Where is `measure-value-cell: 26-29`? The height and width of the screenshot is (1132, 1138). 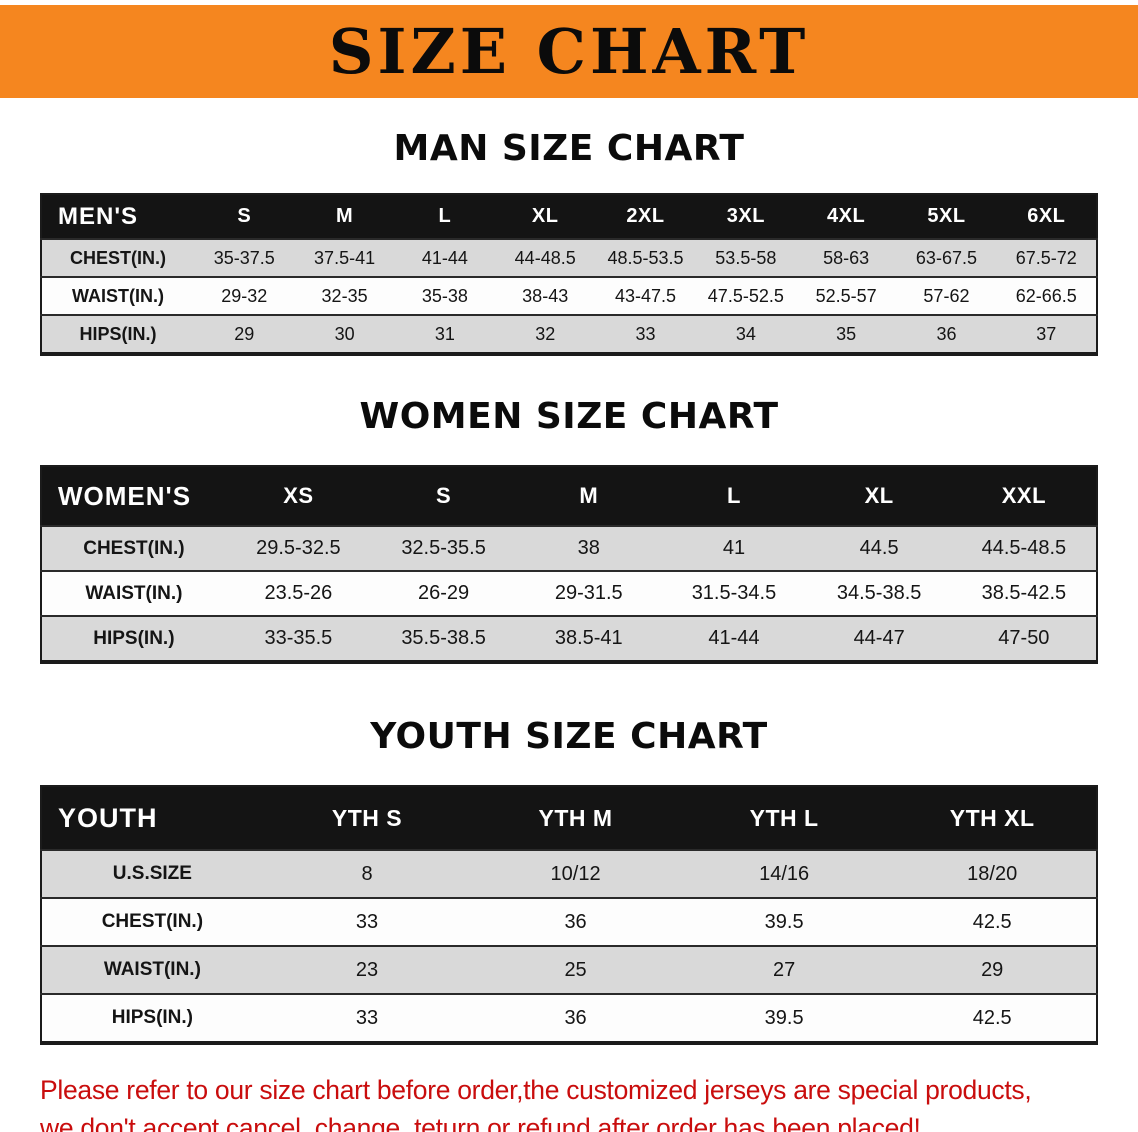
measure-value-cell: 26-29 is located at coordinates (443, 593).